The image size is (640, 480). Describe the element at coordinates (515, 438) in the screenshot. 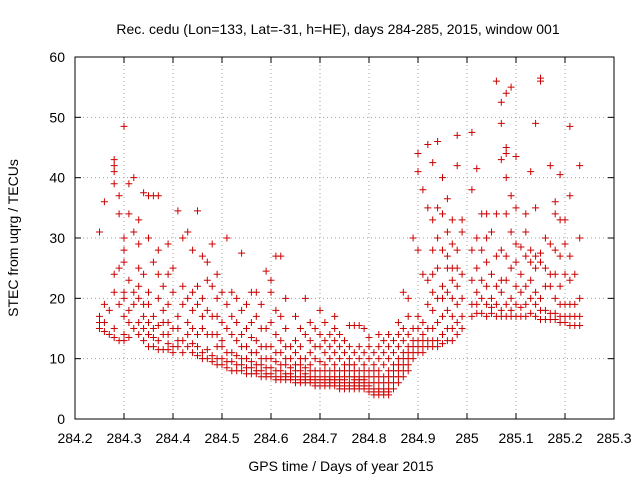

I see `x-tick-label: 285.1` at that location.